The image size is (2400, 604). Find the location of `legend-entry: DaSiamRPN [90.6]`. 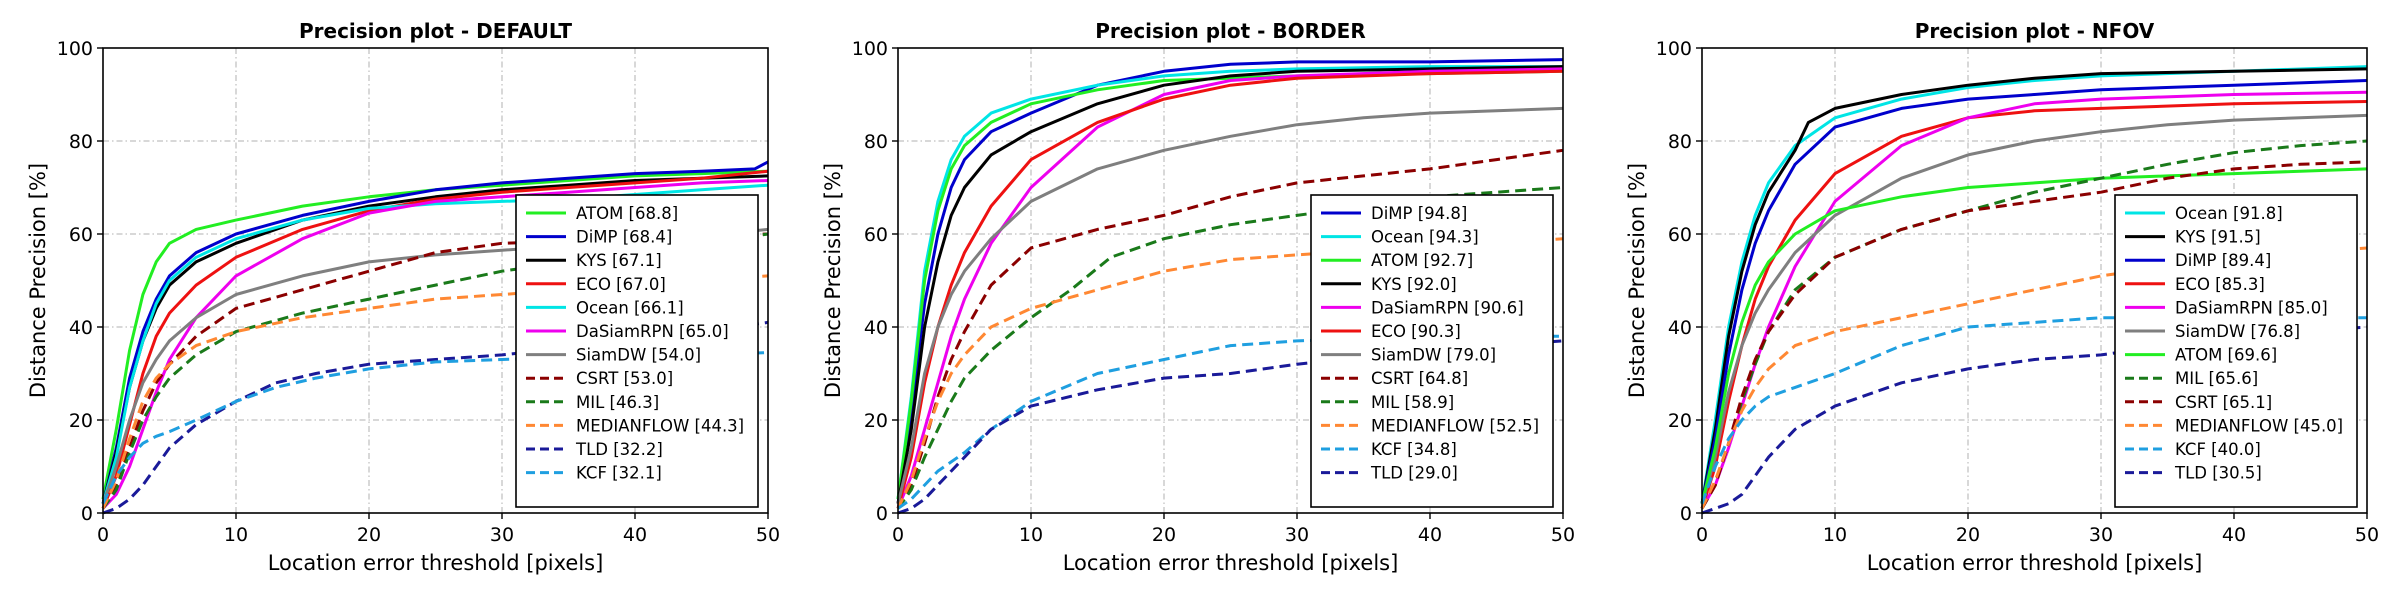

legend-entry: DaSiamRPN [90.6] is located at coordinates (1447, 307).